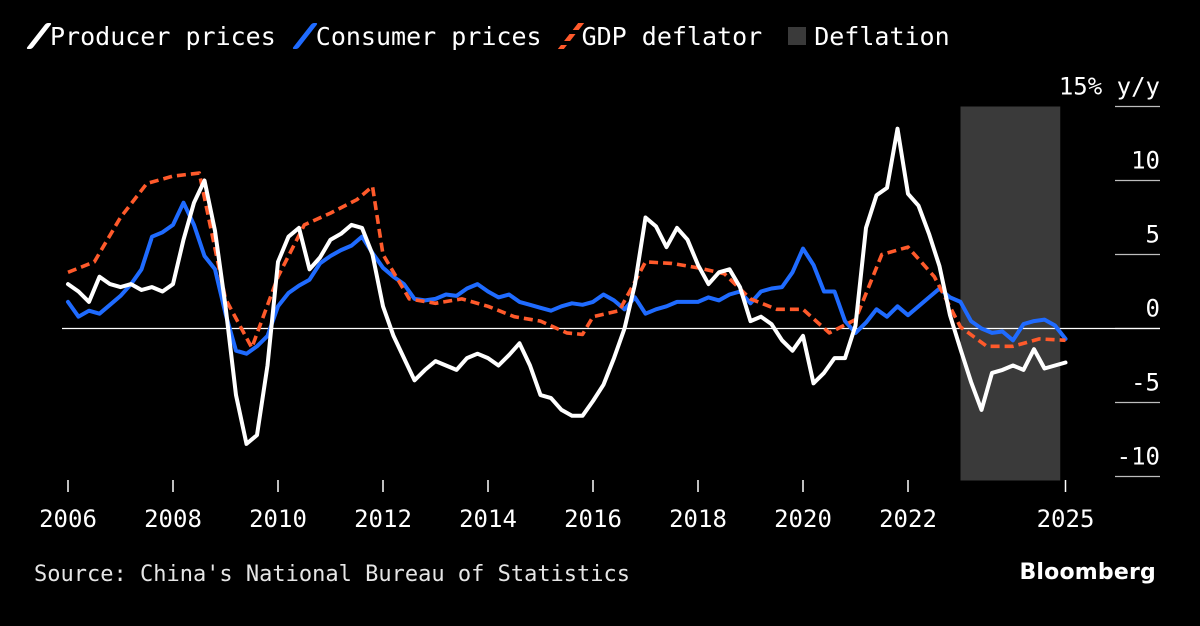 This screenshot has height=626, width=1200. I want to click on legend-item-producer-prices: Producer prices, so click(150, 36).